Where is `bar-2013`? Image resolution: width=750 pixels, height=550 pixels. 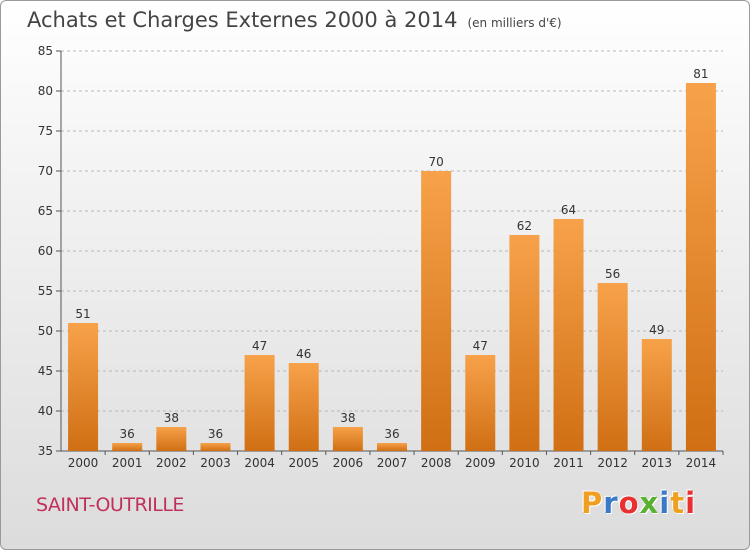 bar-2013 is located at coordinates (656, 395).